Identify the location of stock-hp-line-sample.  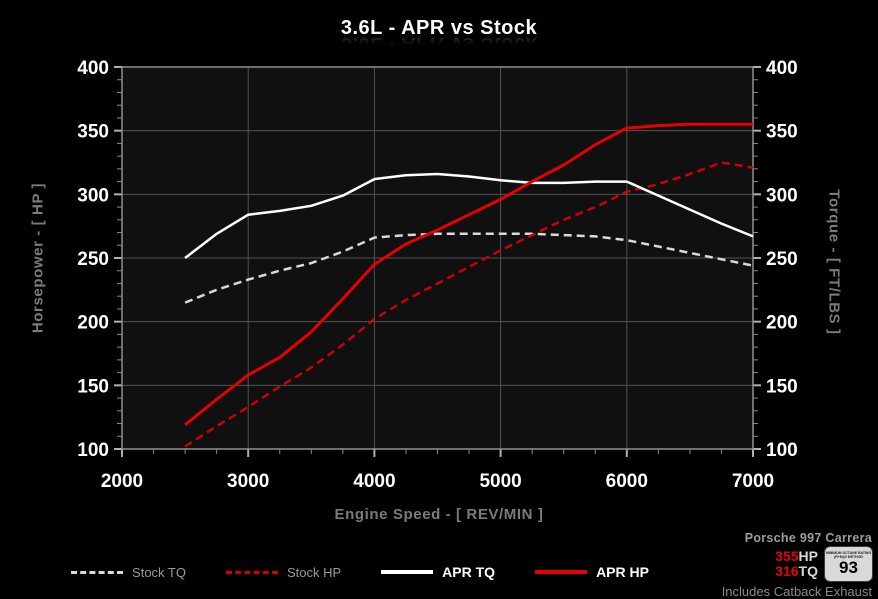
(251, 572).